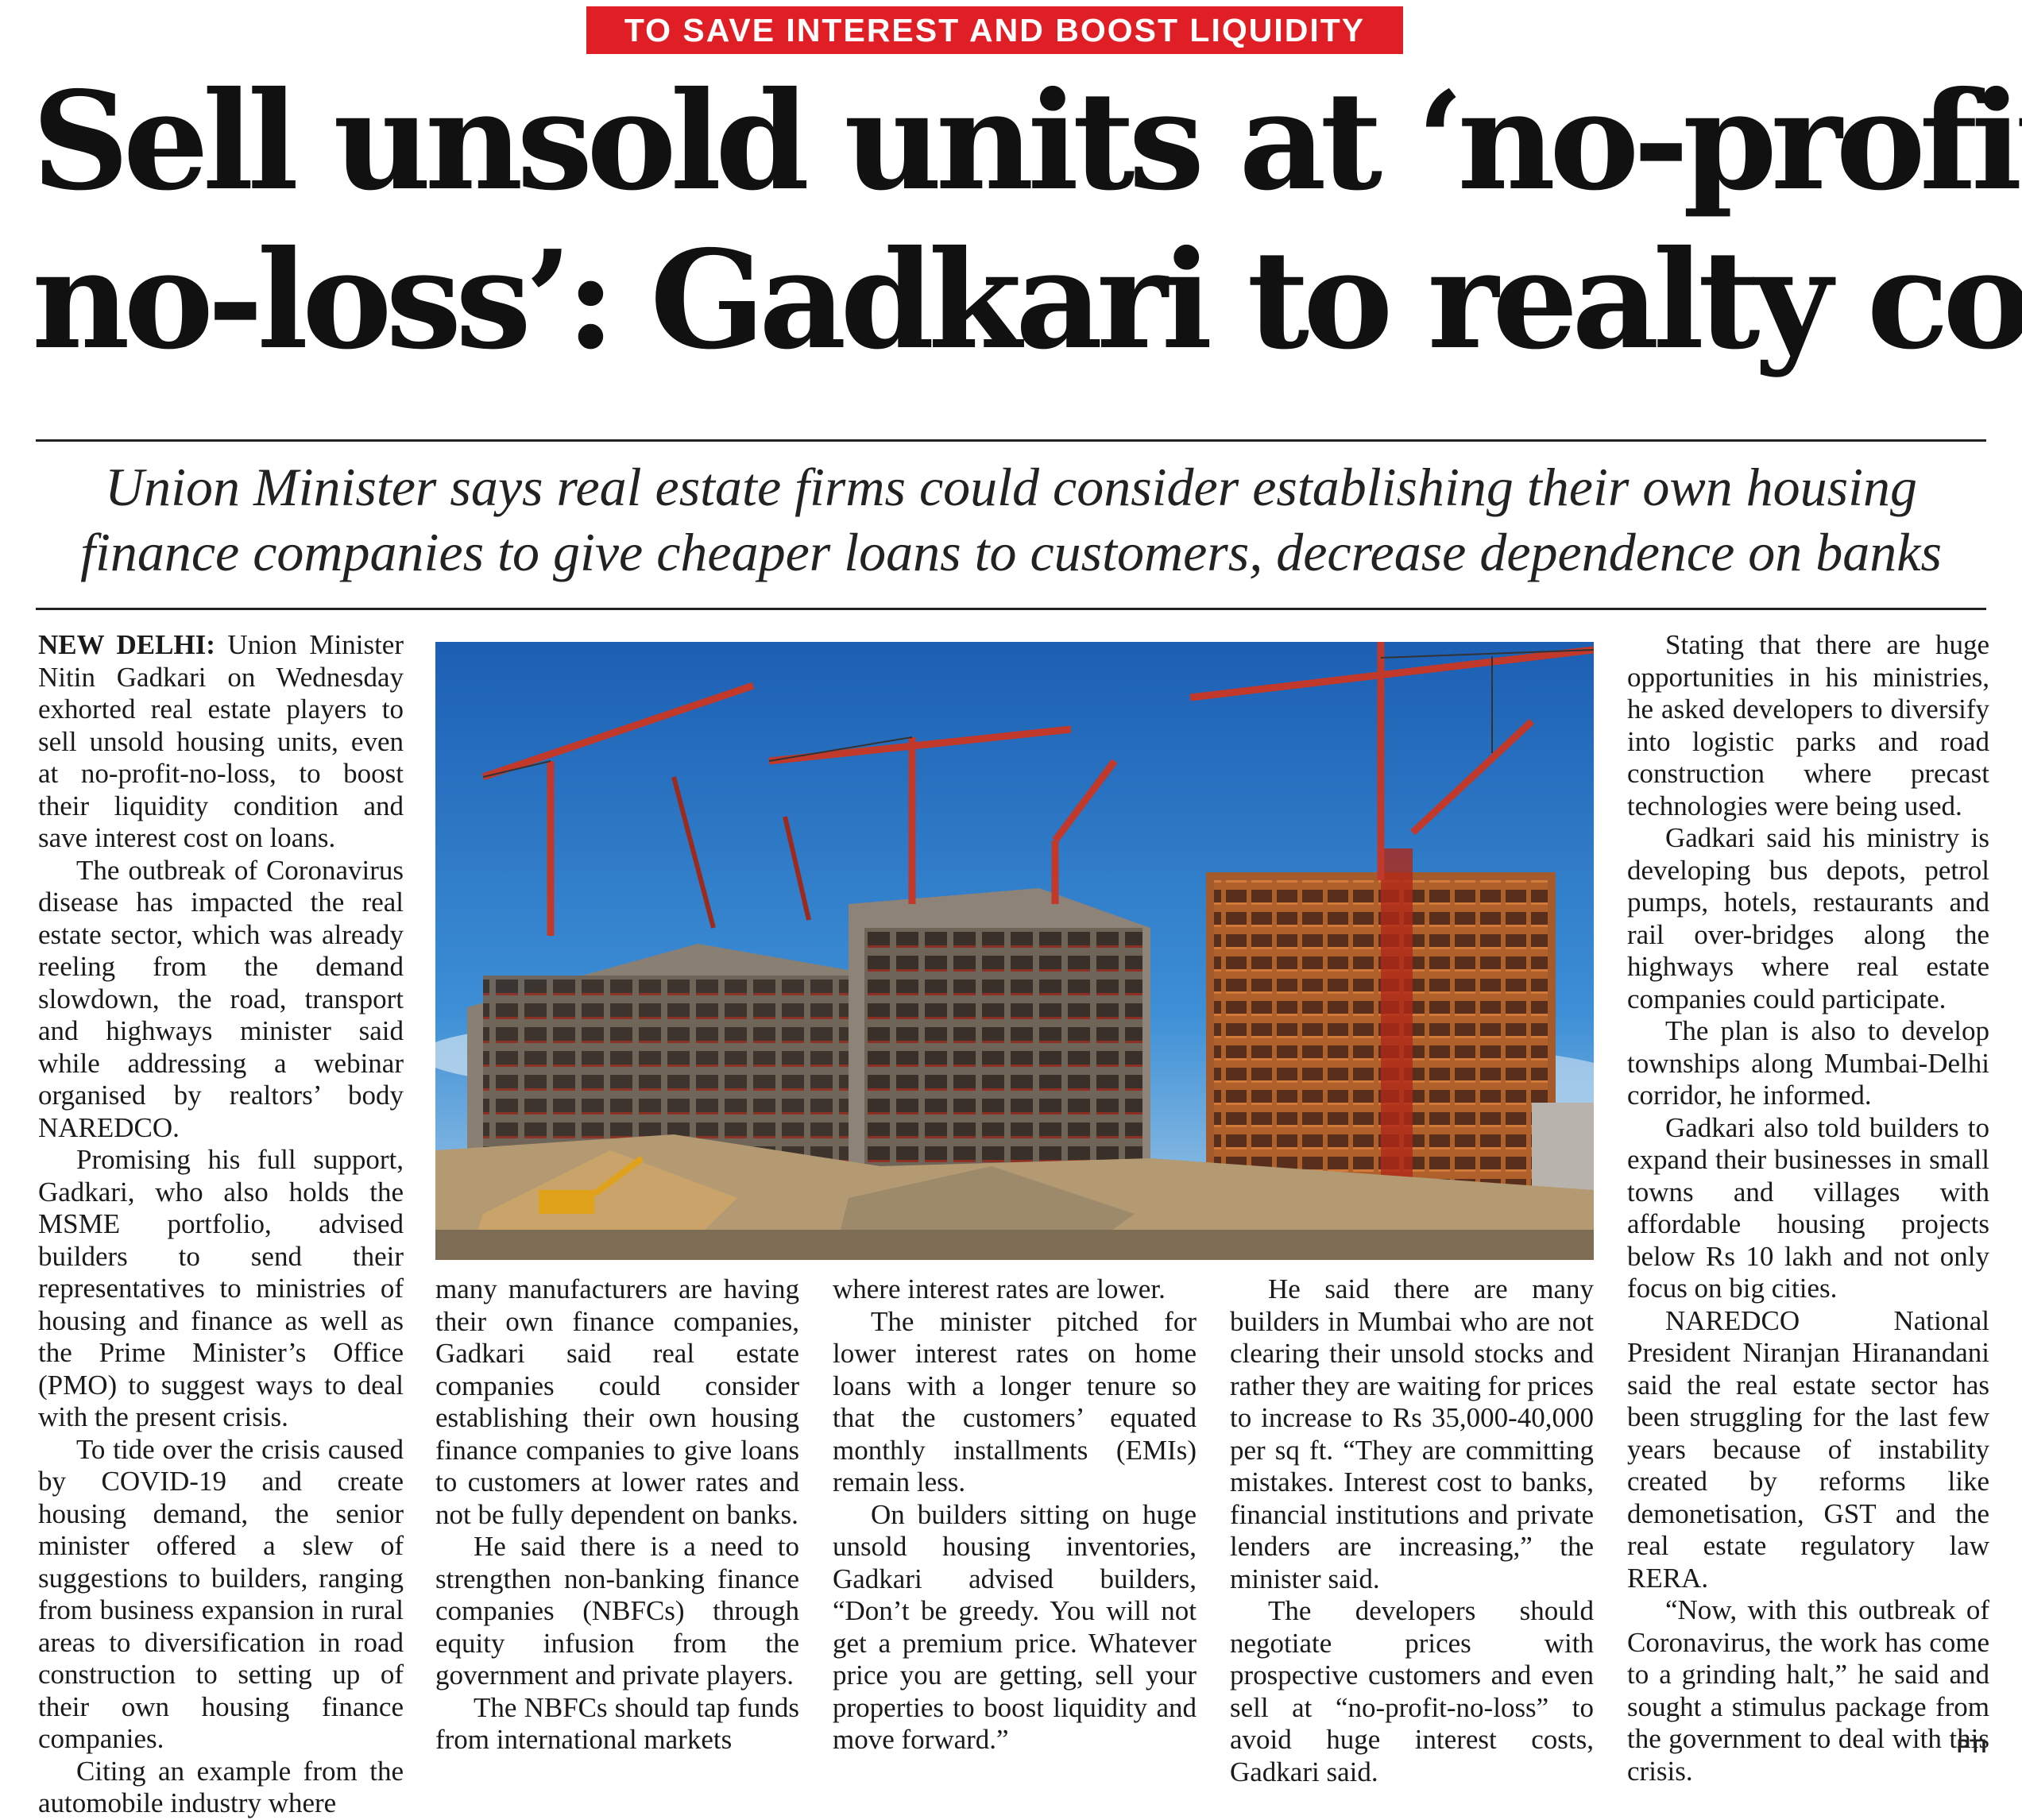 Image resolution: width=2022 pixels, height=1820 pixels. I want to click on dateline: NEW DELHI:, so click(127, 644).